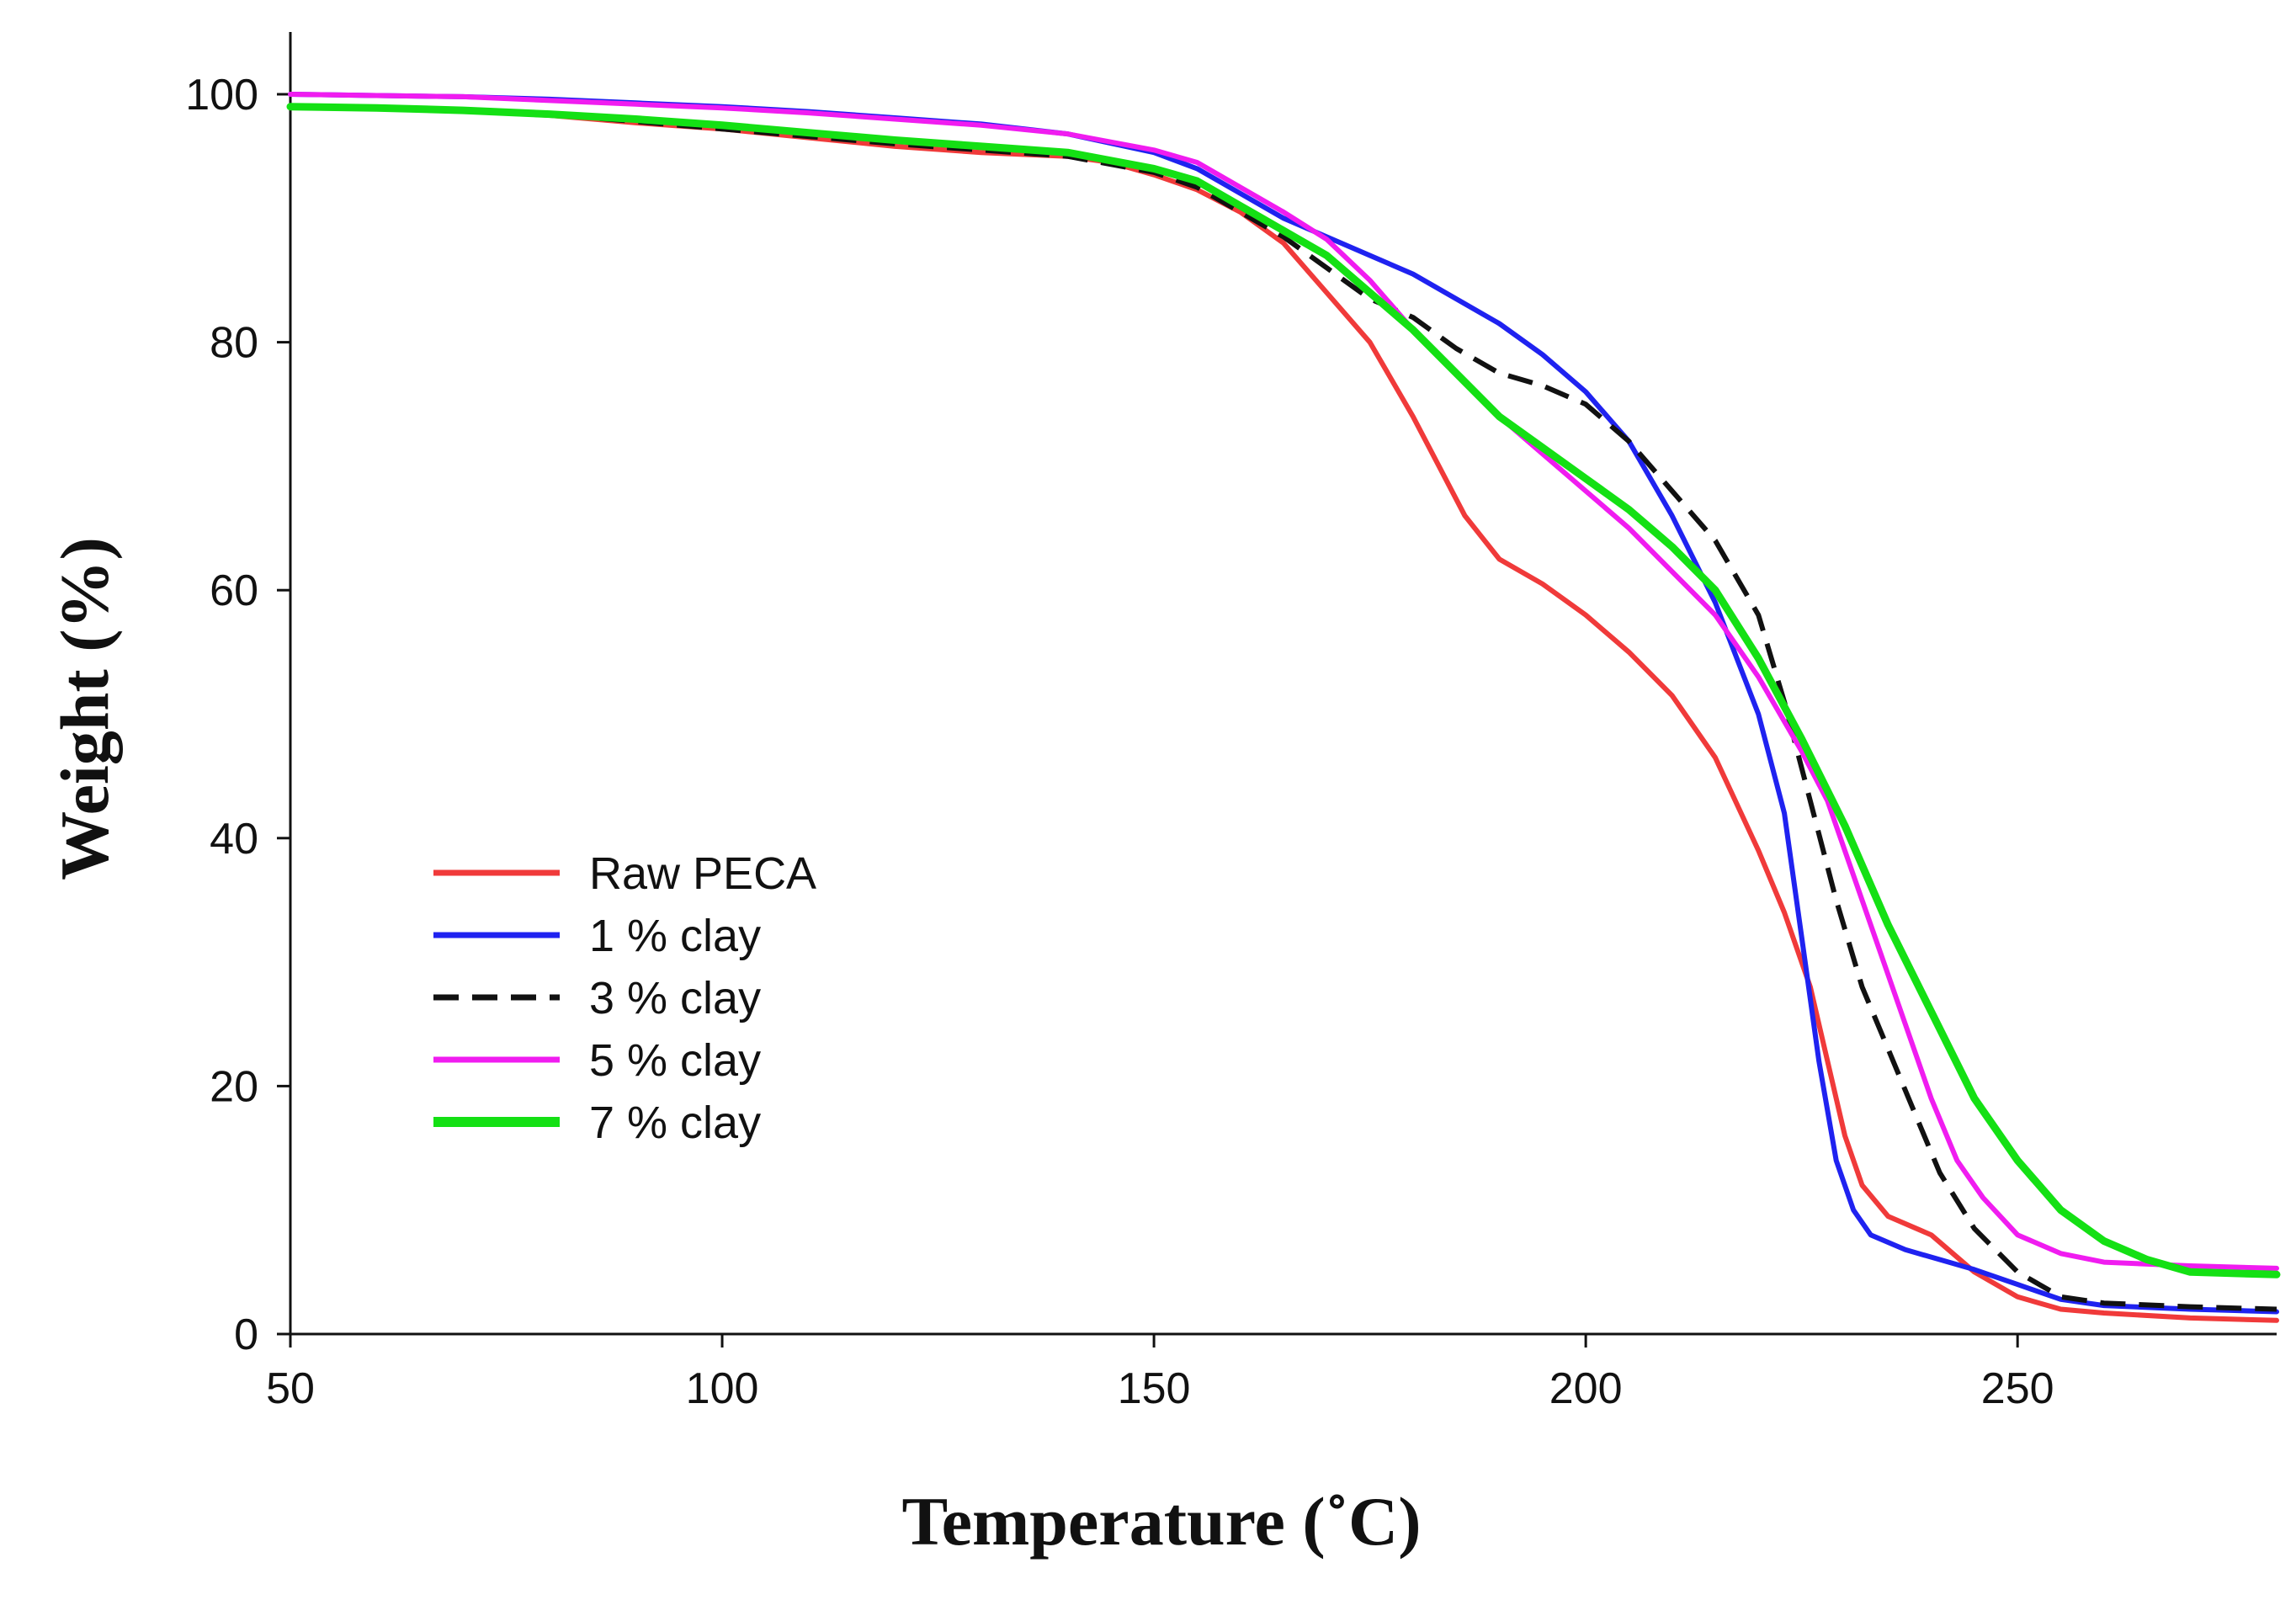 The image size is (2296, 1616). Describe the element at coordinates (84, 708) in the screenshot. I see `y-axis-title: Weight (%)` at that location.